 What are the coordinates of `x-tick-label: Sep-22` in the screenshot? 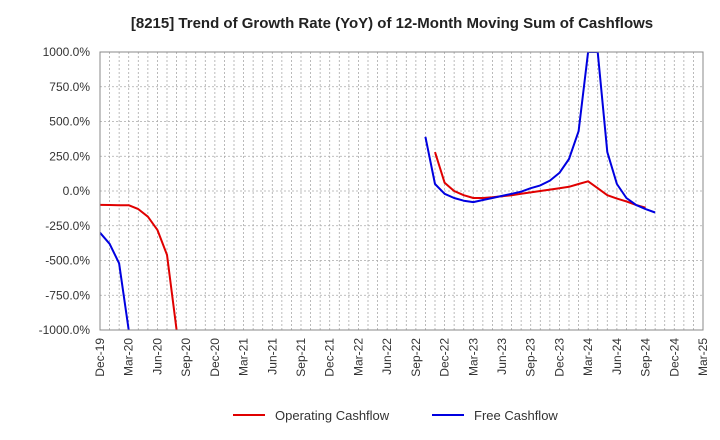 It's located at (416, 357).